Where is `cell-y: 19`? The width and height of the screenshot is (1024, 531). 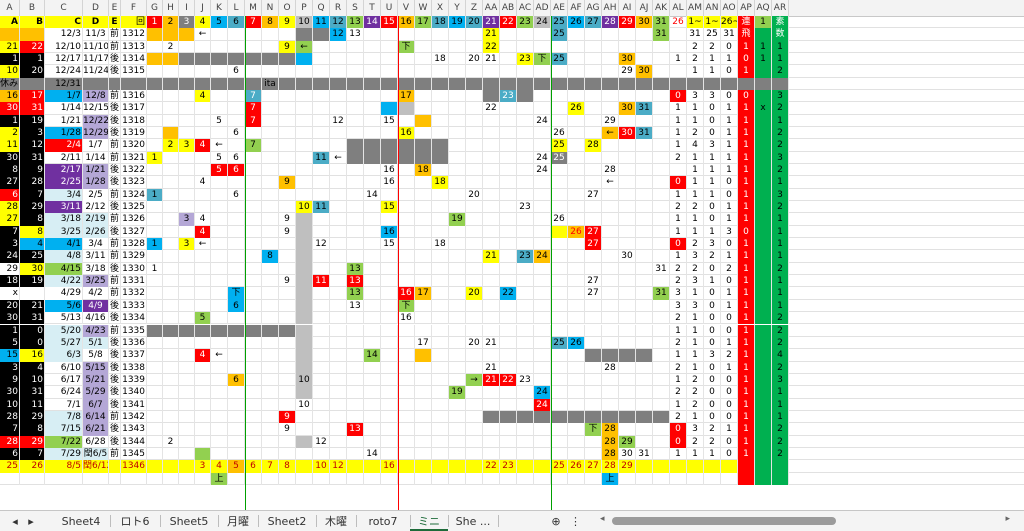
cell-y: 19 is located at coordinates (457, 219).